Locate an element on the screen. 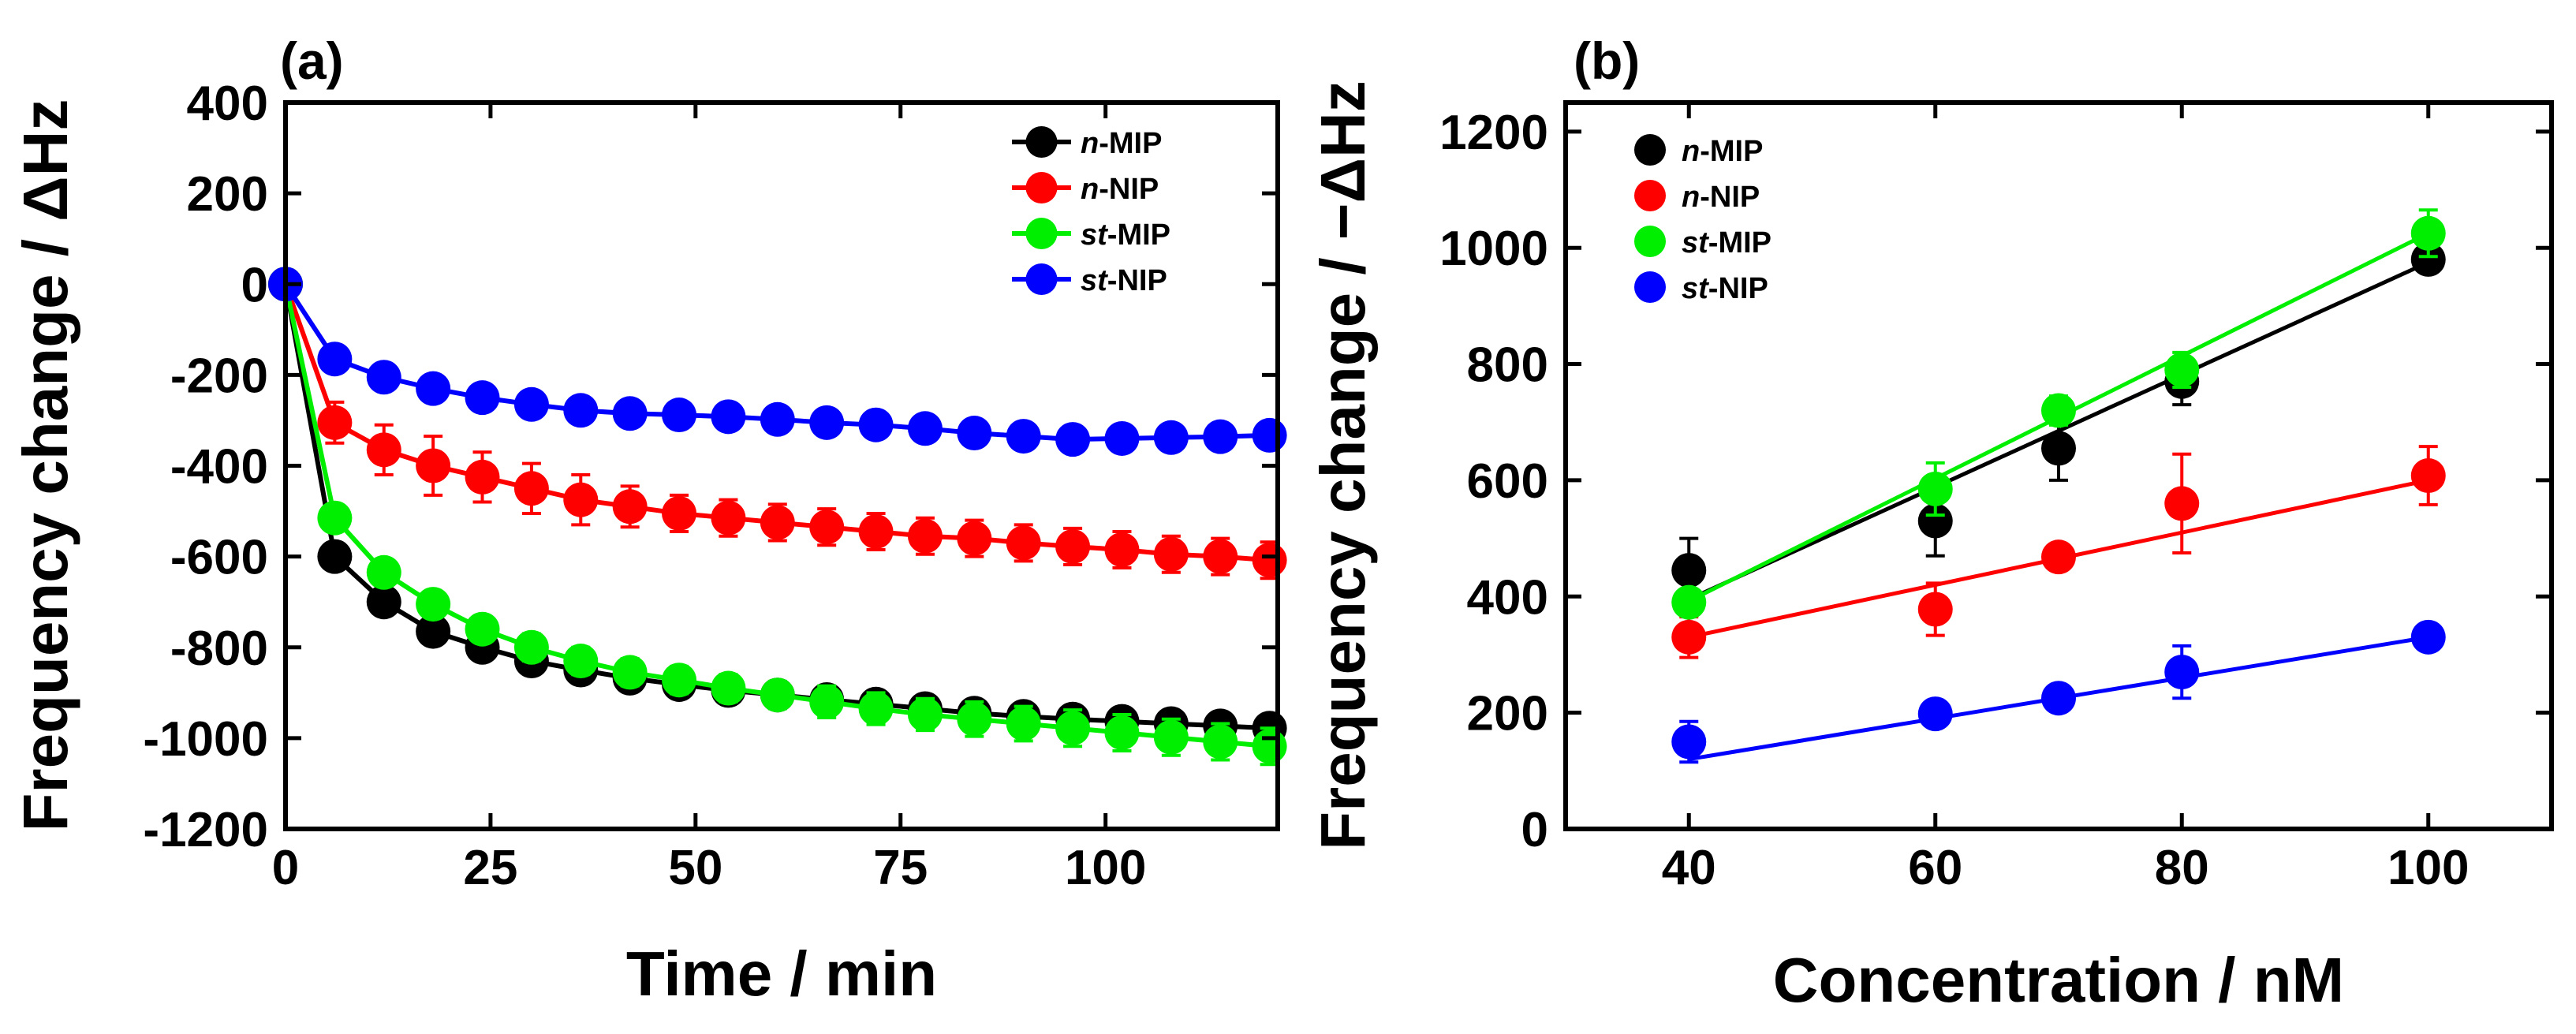 The width and height of the screenshot is (2576, 1034). panel-b-legend-label-prefix: st is located at coordinates (1695, 288).